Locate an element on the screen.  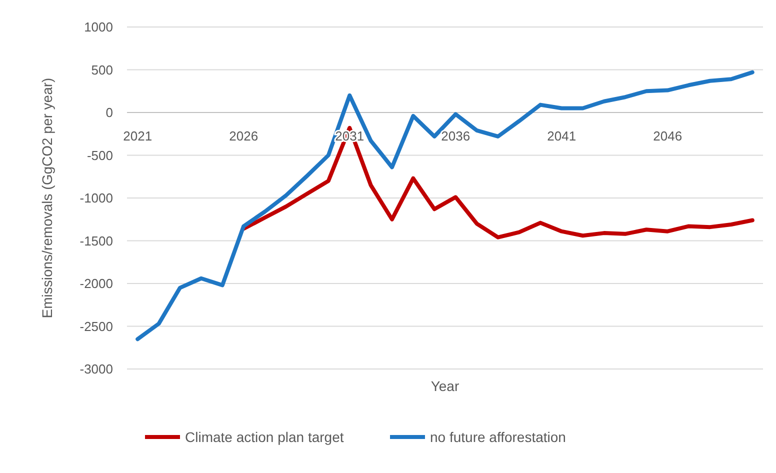
y-tick-label: -500 is located at coordinates (99, 155).